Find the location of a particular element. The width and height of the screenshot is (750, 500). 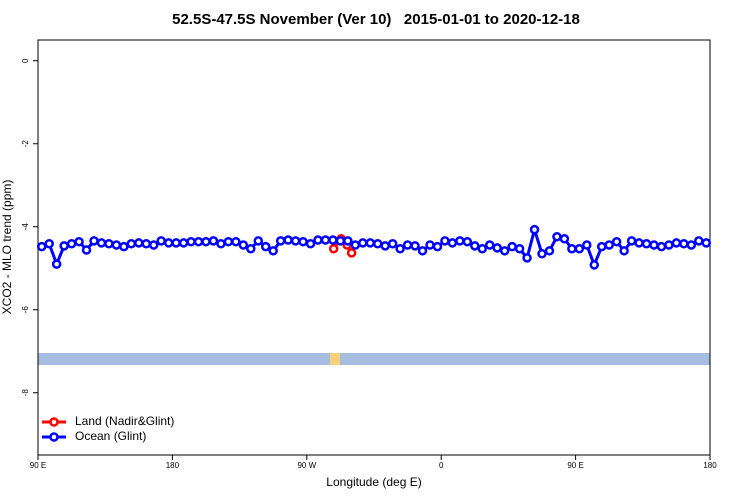

legend-marker is located at coordinates (54, 422).